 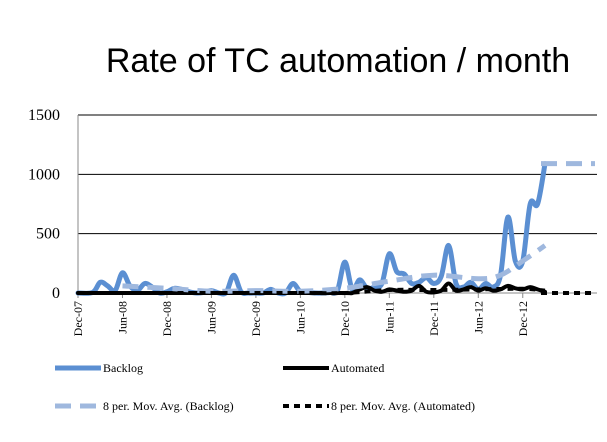 What do you see at coordinates (523, 318) in the screenshot?
I see `x-tick-label: Dec-12` at bounding box center [523, 318].